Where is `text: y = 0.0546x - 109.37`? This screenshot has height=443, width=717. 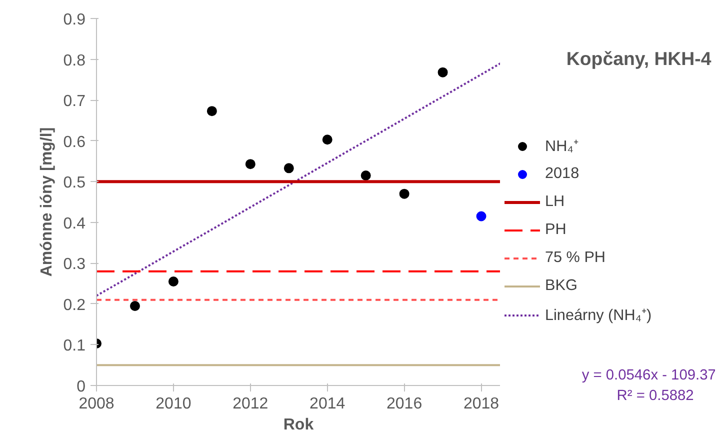 text: y = 0.0546x - 109.37 is located at coordinates (649, 376).